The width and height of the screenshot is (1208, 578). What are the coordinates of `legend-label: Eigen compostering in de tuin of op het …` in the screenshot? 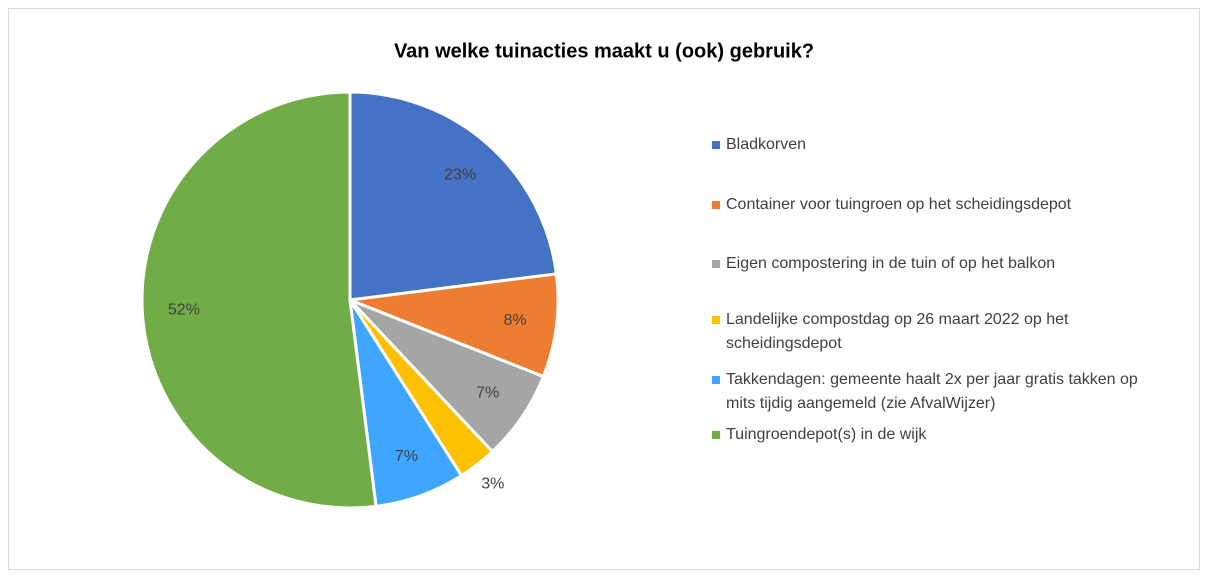 It's located at (891, 263).